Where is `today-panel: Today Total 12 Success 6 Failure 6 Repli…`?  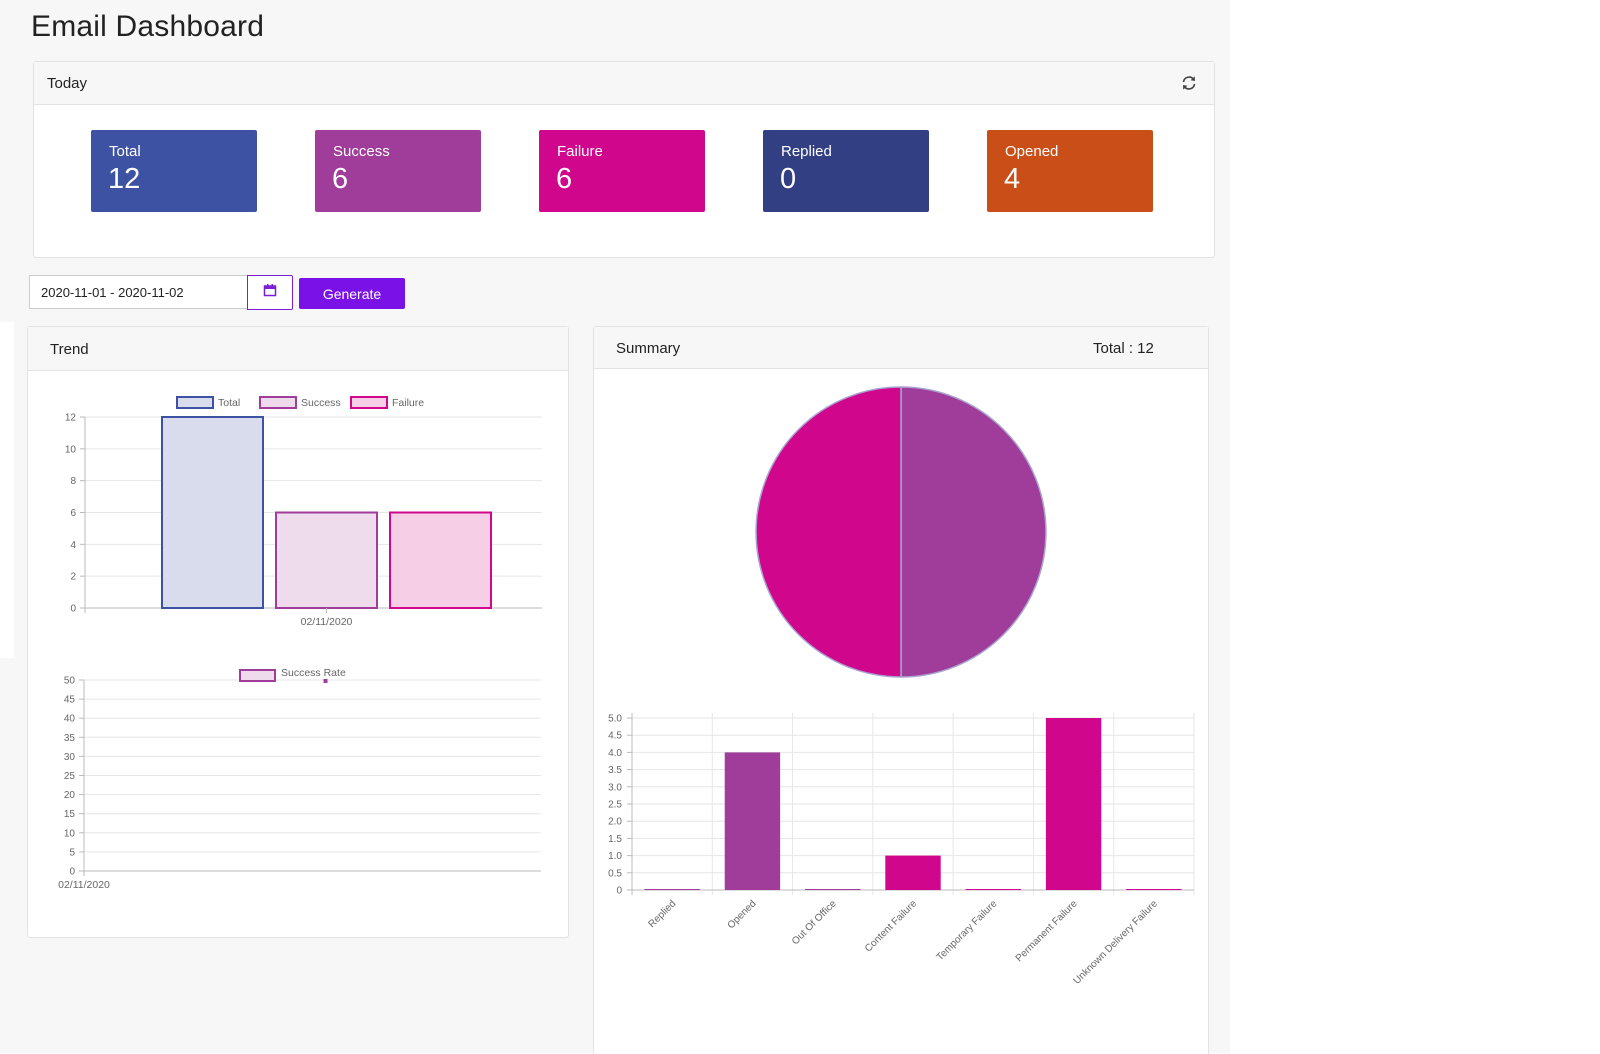
today-panel: Today Total 12 Success 6 Failure 6 Repli… is located at coordinates (624, 159).